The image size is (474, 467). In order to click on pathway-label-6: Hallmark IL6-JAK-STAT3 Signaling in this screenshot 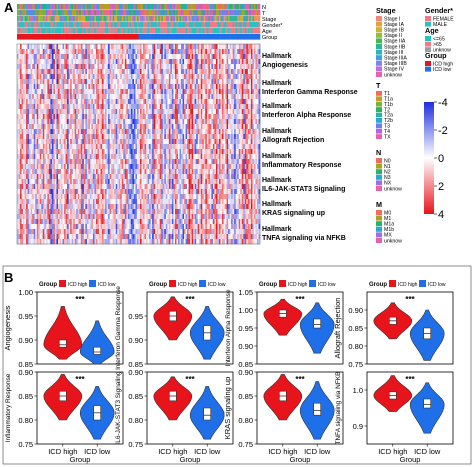, I will do `click(303, 185)`.